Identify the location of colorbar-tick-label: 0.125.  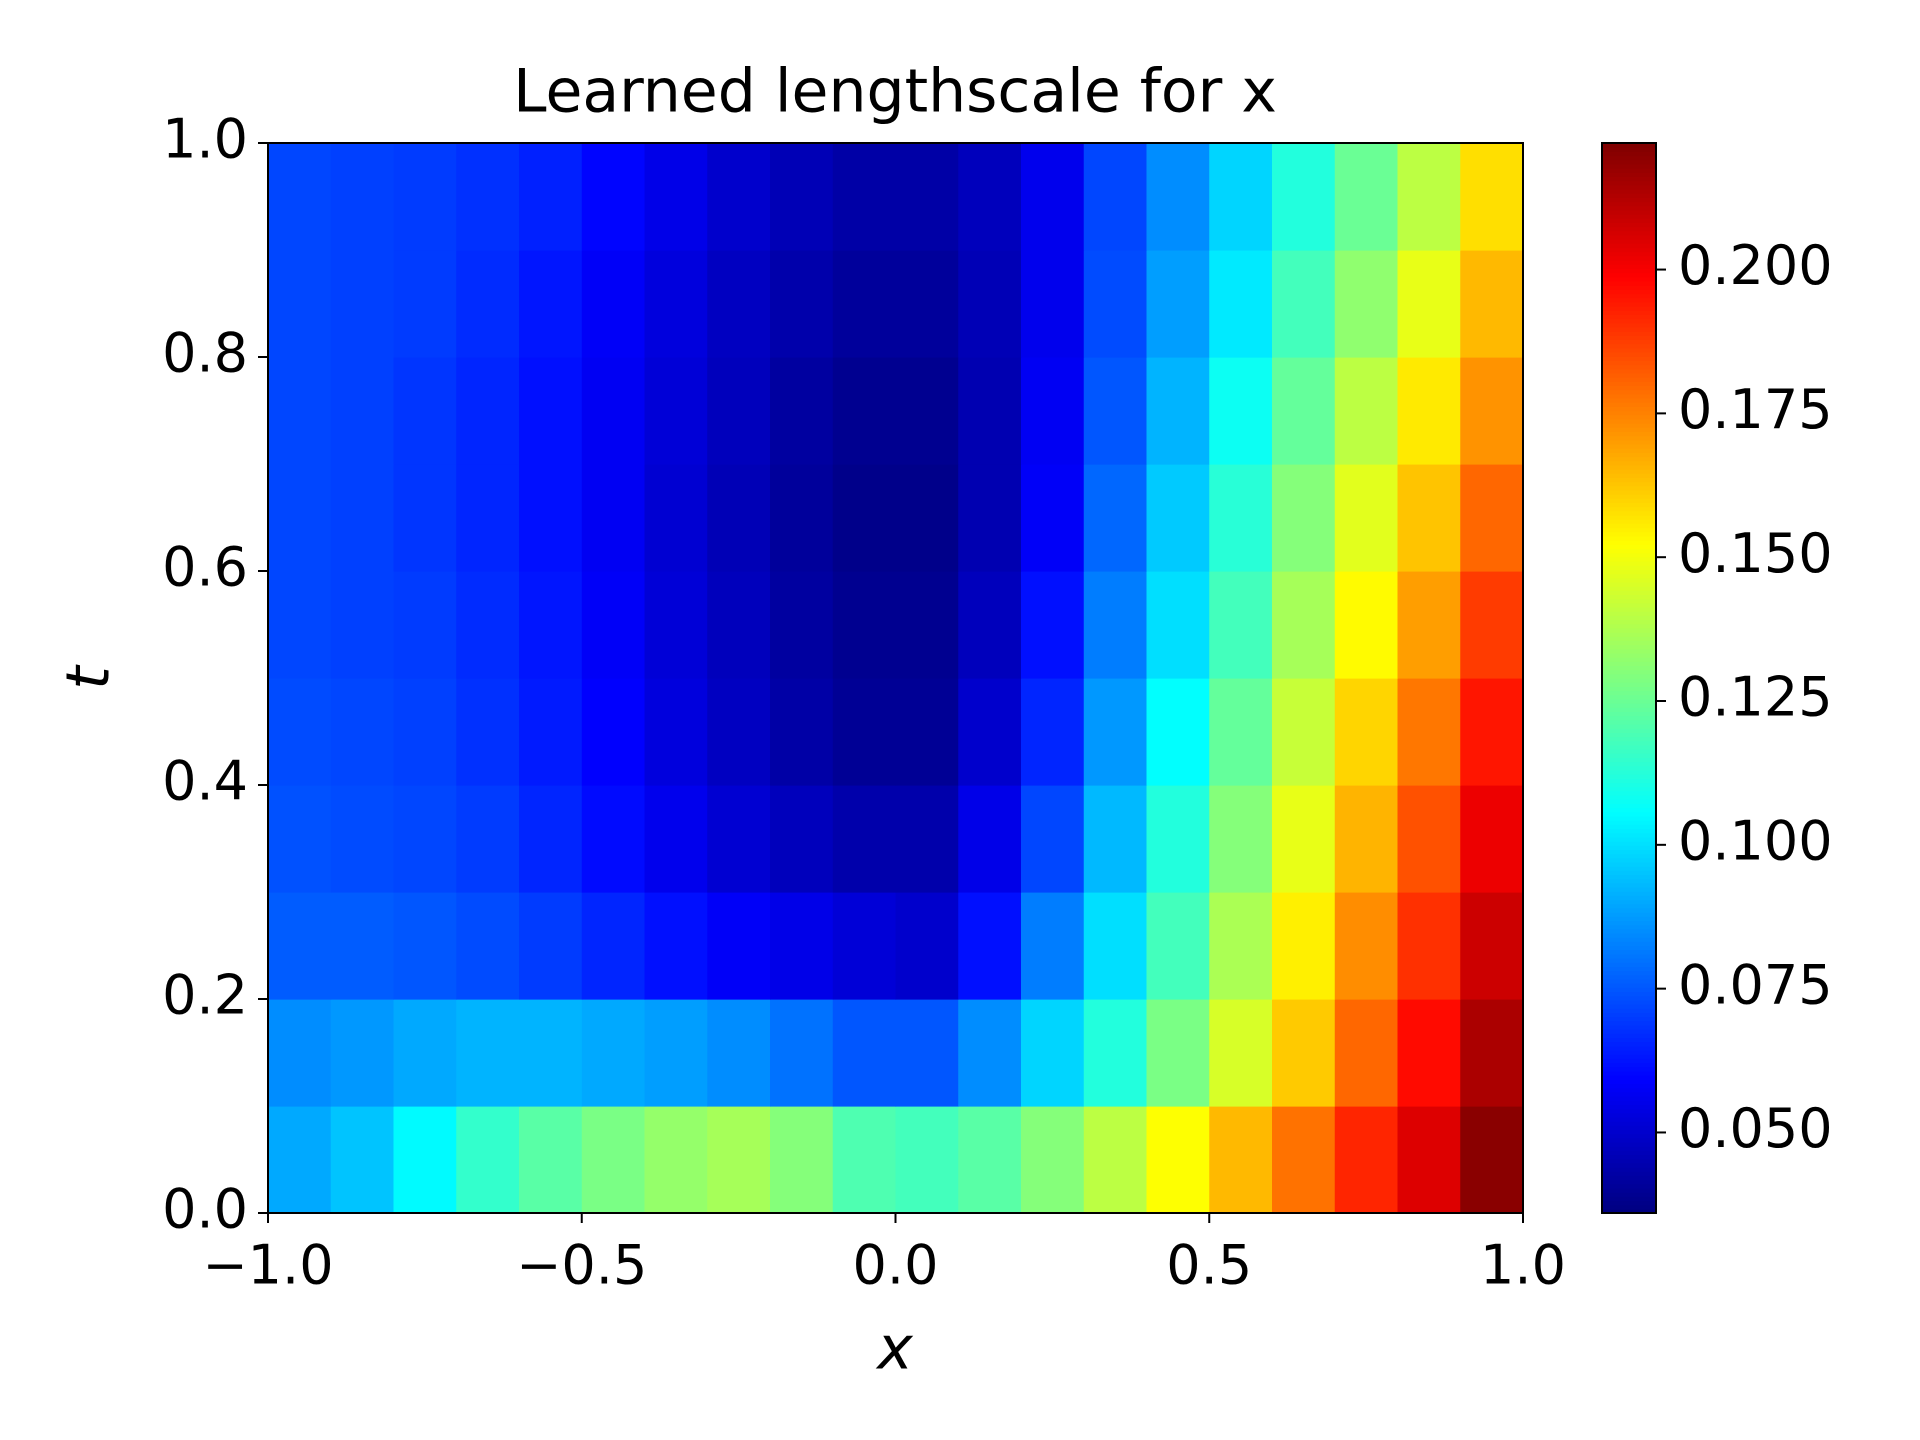
(1755, 697).